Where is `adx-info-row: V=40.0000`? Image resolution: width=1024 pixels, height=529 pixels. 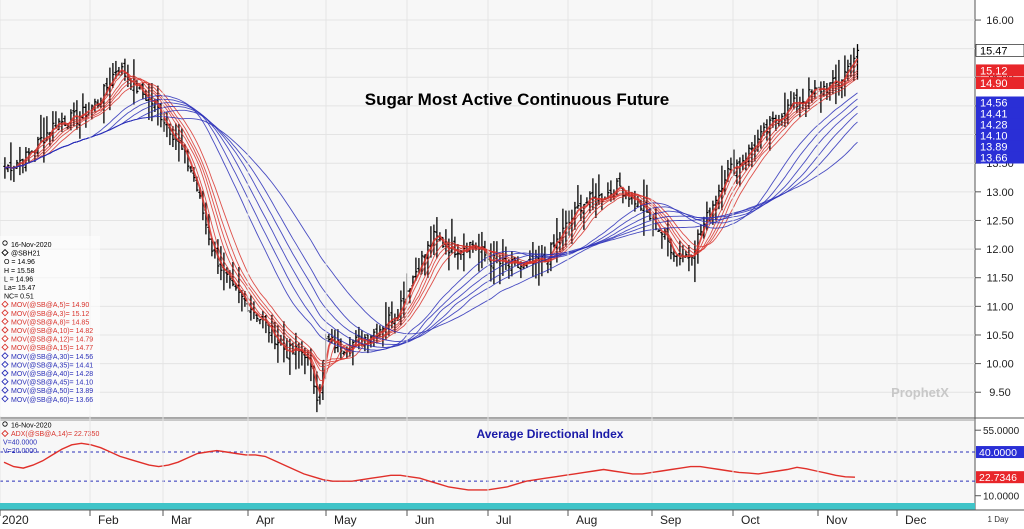
adx-info-row: V=40.0000 is located at coordinates (20, 443).